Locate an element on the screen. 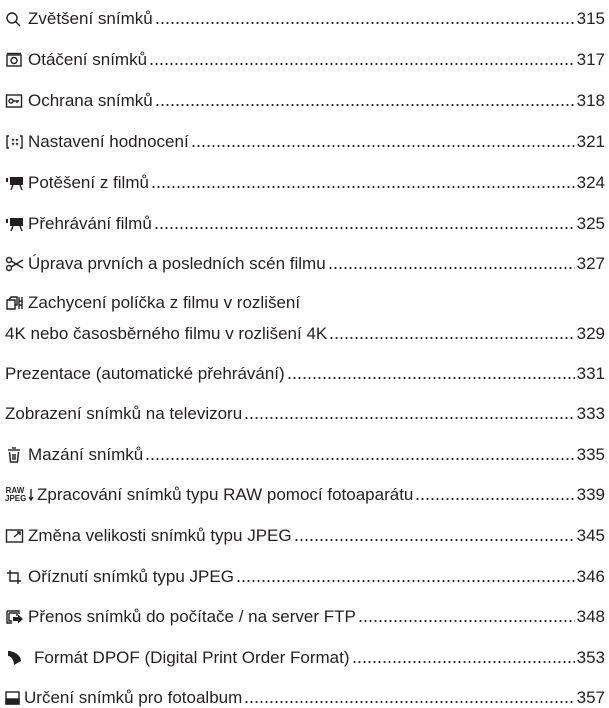 This screenshot has width=609, height=708. entry-title: Určení snímků pro fotoalbum is located at coordinates (133, 697).